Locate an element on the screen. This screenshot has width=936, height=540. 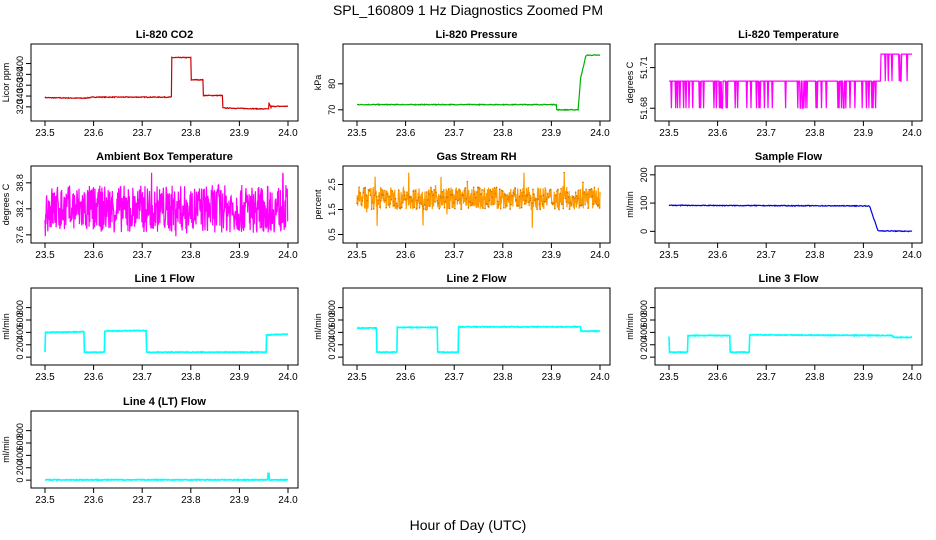
subplot-title: Ambient Box Temperature is located at coordinates (164, 157).